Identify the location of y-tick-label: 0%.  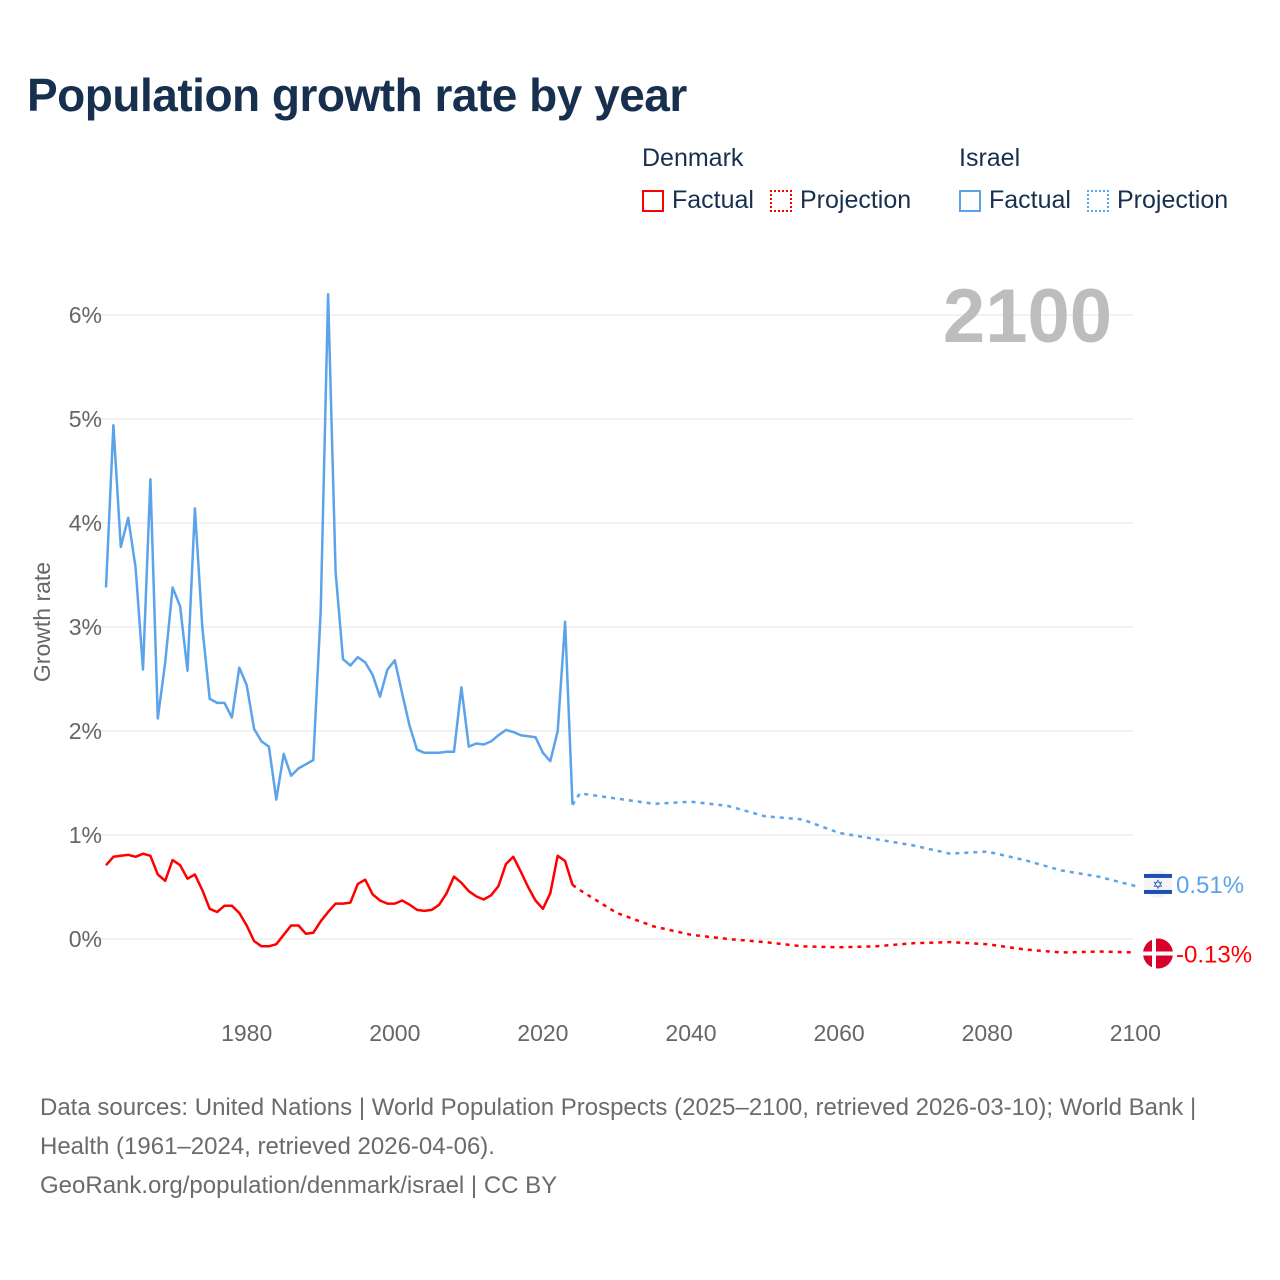
(85, 939).